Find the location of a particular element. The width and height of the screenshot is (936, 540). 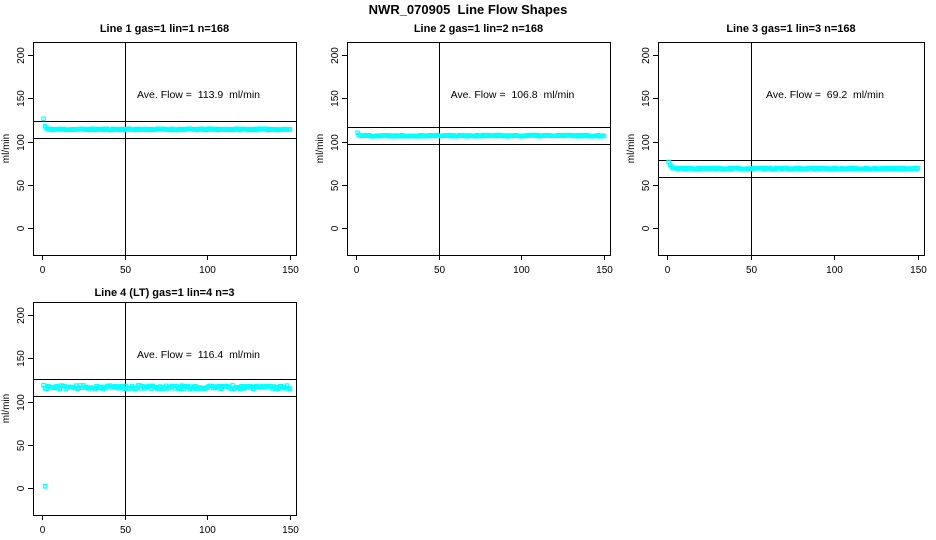

panel-1: 0 50 100 150 0 50 100 150 200 ml/min is located at coordinates (150, 159).